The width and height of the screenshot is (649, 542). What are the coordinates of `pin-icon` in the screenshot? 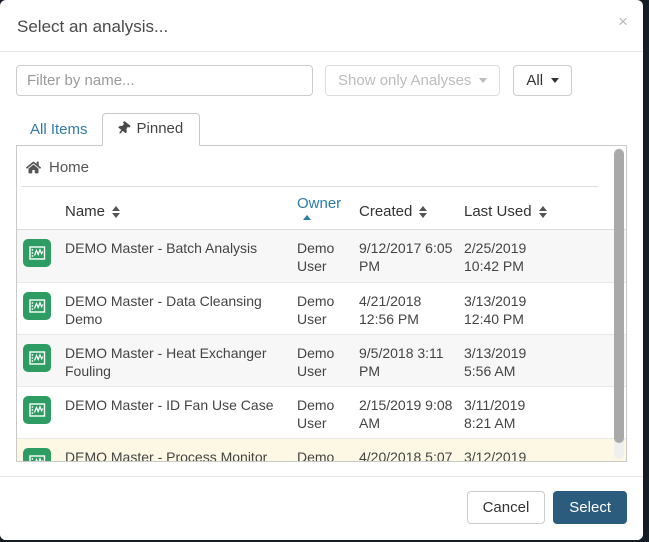 It's located at (123, 127).